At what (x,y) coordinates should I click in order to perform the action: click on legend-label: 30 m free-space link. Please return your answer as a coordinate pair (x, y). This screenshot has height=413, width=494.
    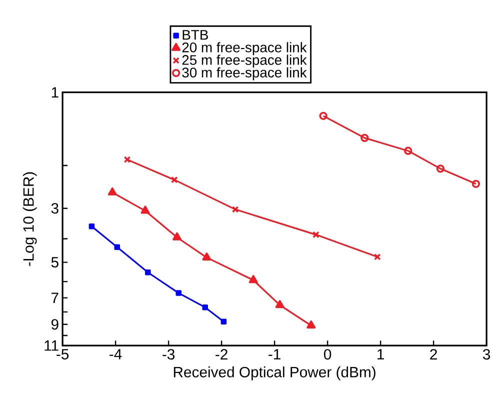
    Looking at the image, I should click on (244, 73).